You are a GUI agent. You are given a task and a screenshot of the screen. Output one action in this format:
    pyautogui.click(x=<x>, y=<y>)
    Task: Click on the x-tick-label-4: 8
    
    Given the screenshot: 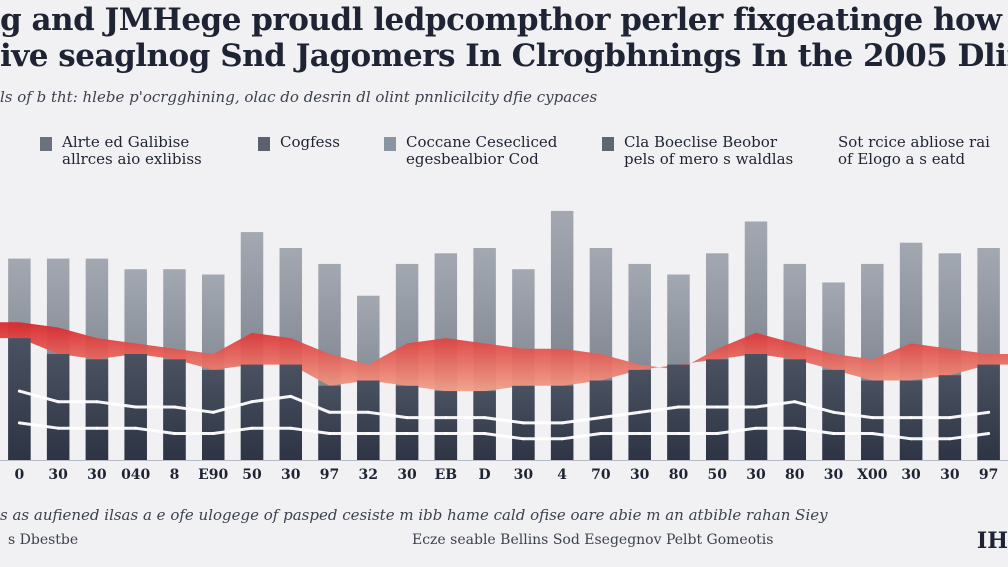 What is the action you would take?
    pyautogui.click(x=174, y=475)
    